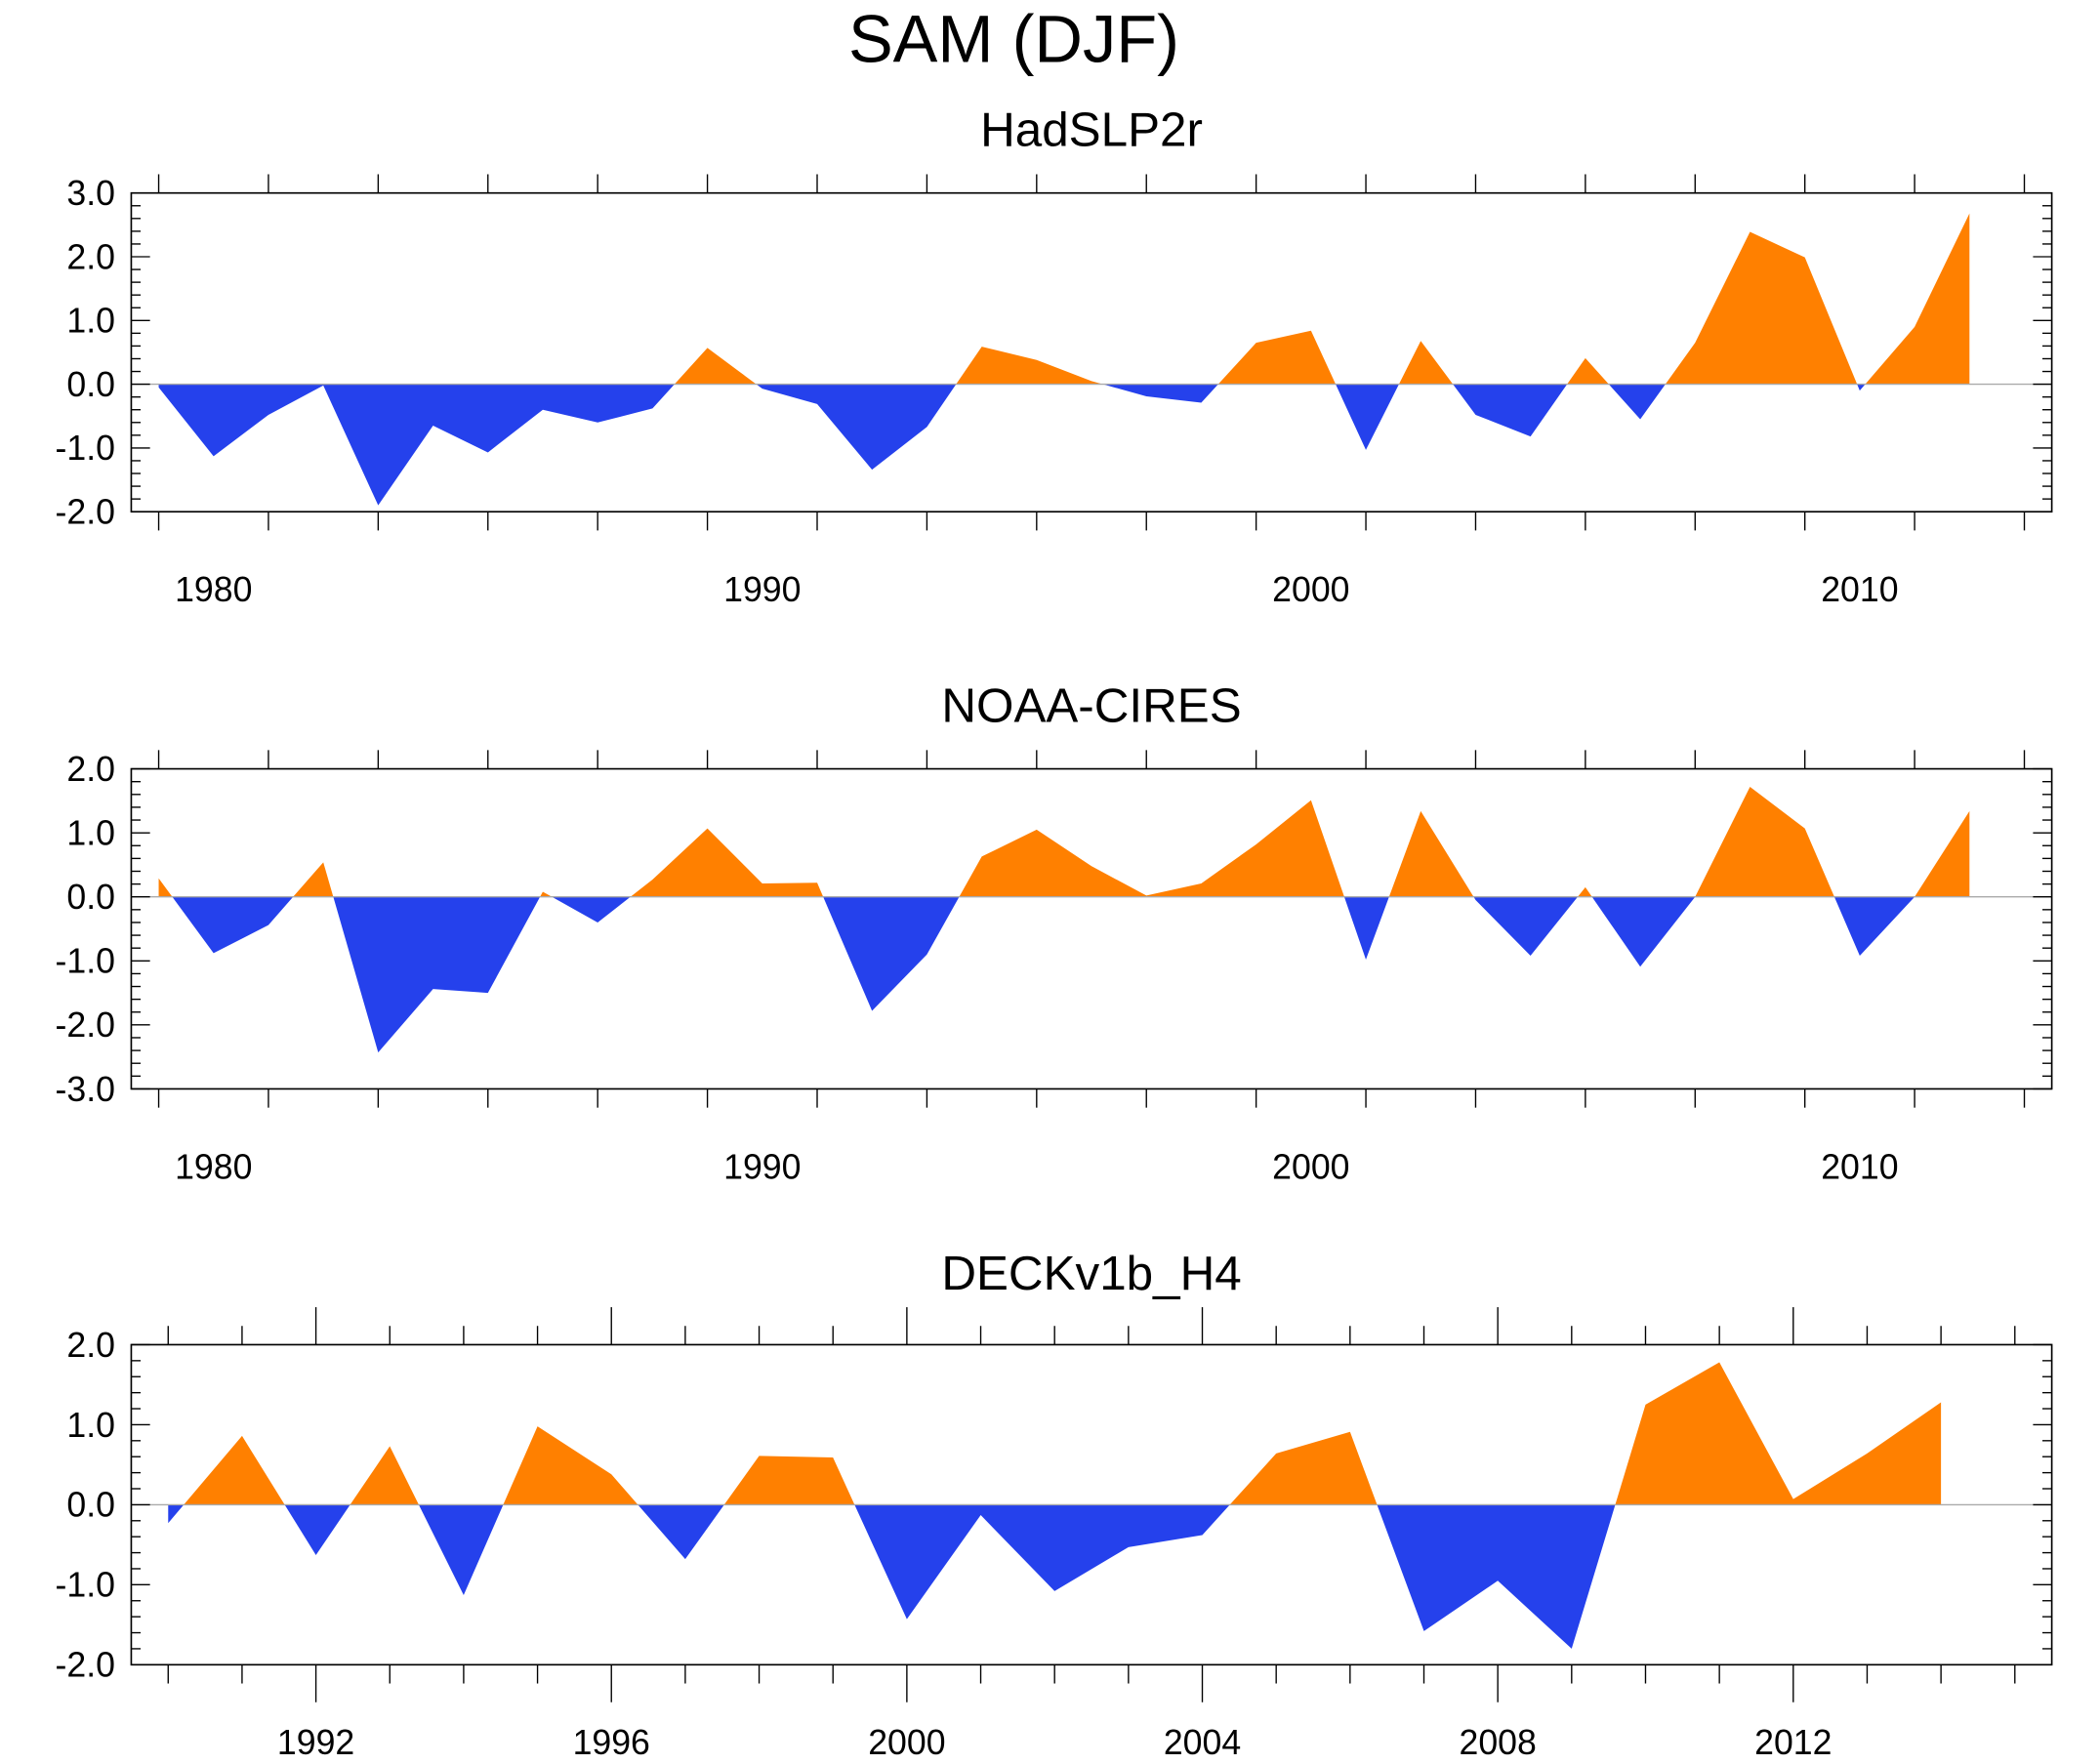 This screenshot has height=1764, width=2100. I want to click on chart-title: SAM (DJF), so click(1013, 38).